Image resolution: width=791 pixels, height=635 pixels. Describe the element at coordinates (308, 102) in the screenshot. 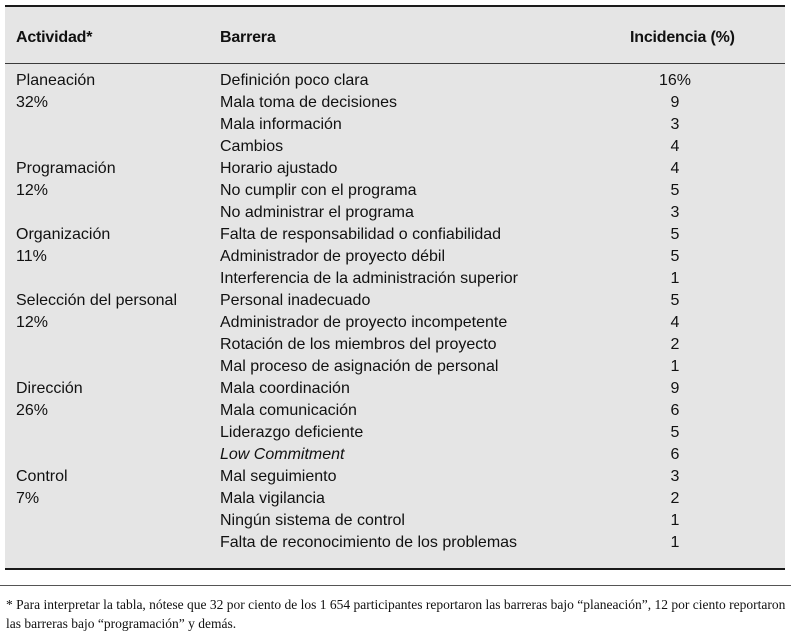

I see `barrier-cell: Mala toma de decisiones` at that location.